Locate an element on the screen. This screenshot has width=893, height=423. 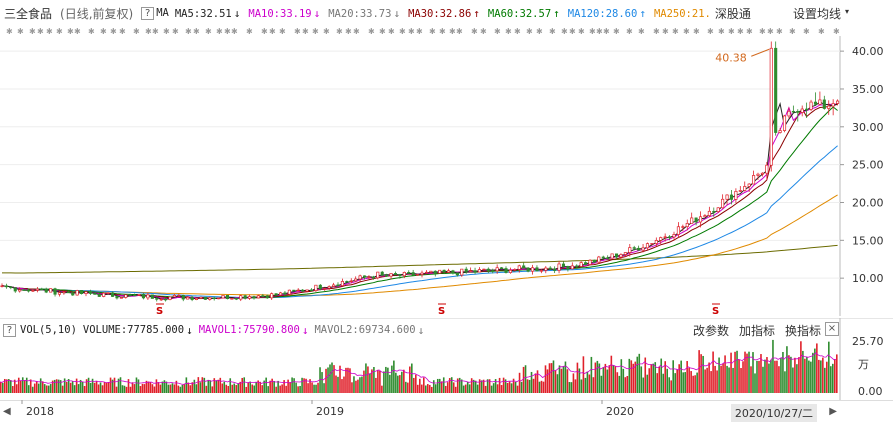
s-mark-icon: S is located at coordinates (159, 311).